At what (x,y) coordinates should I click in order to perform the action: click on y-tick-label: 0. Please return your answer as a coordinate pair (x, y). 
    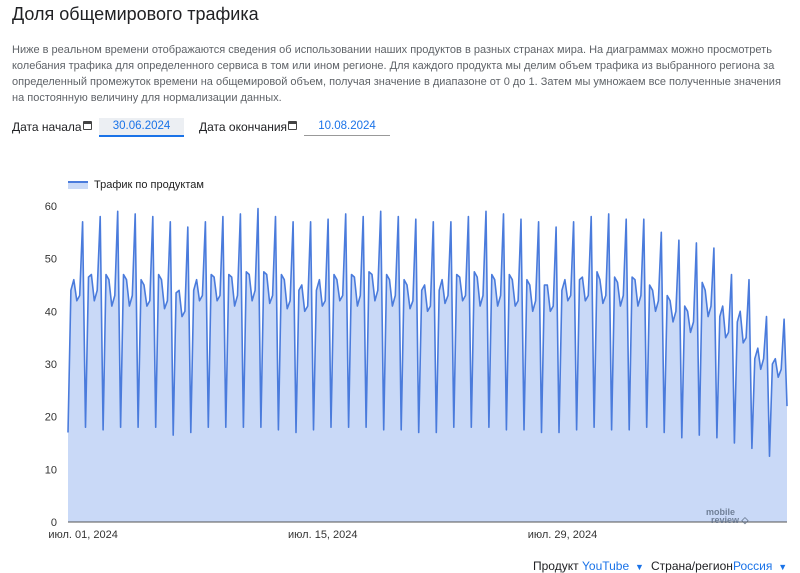
    Looking at the image, I should click on (54, 523).